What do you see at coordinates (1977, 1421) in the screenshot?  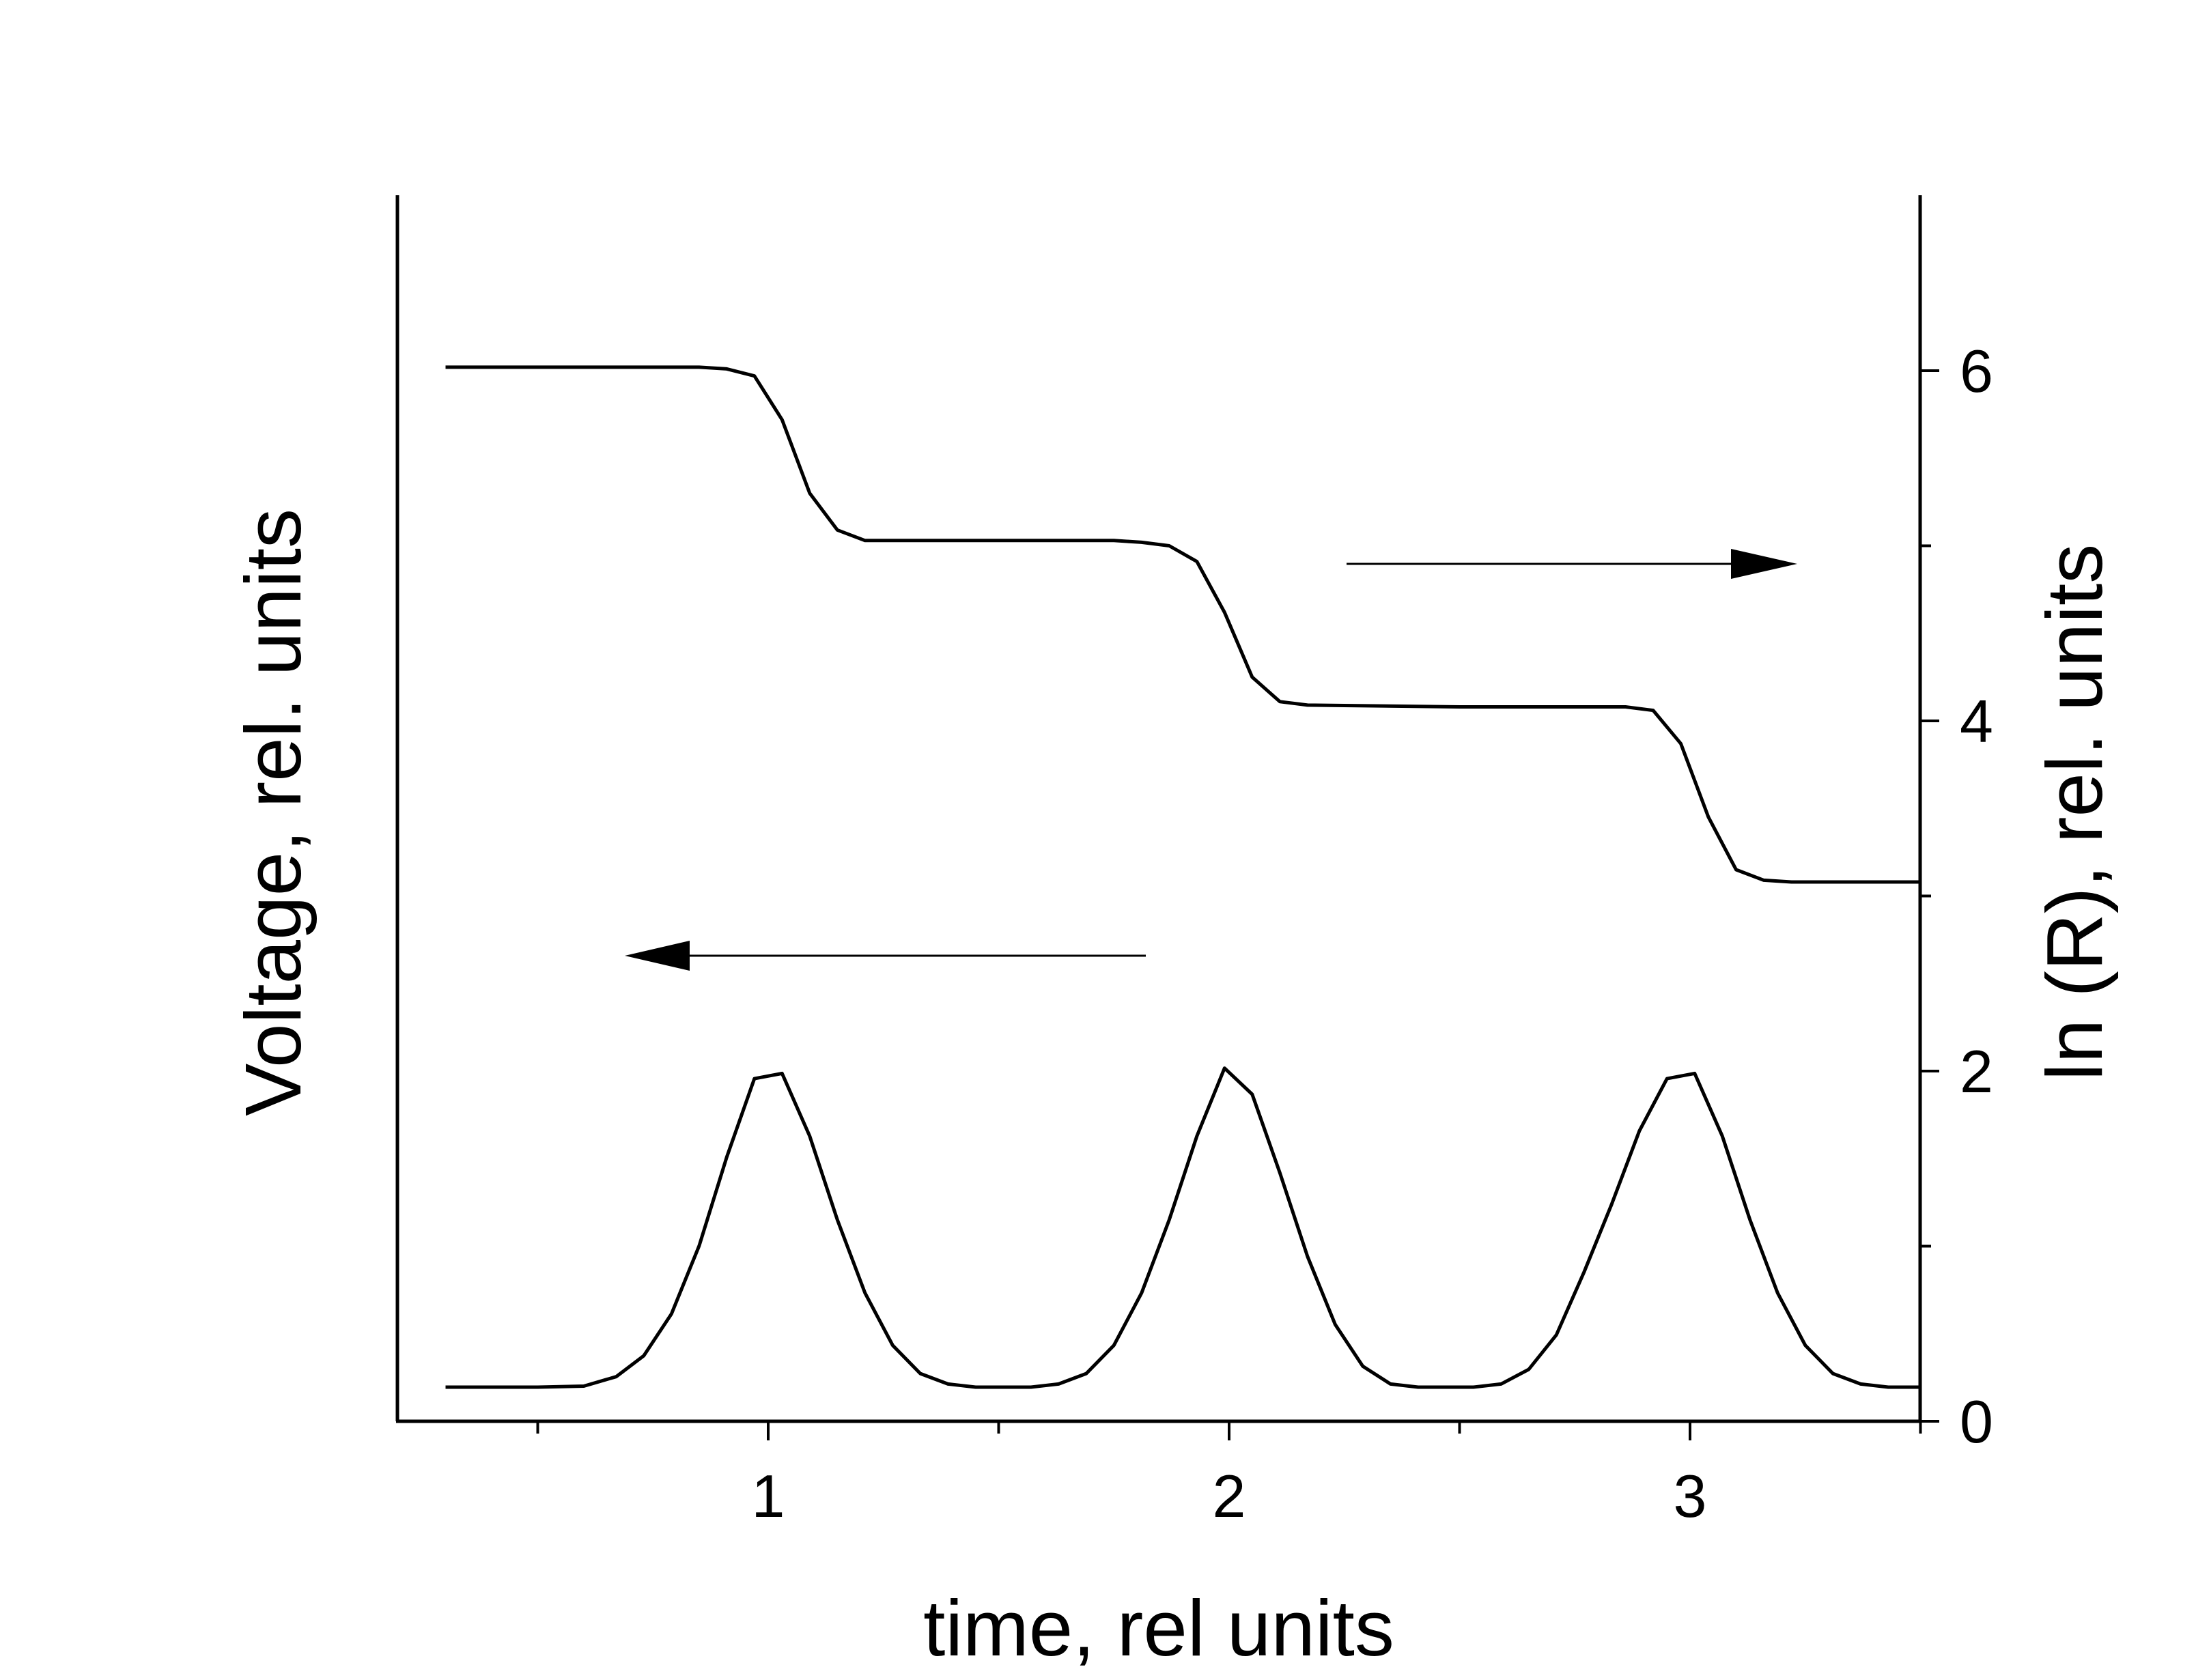 I see `right-y-tick-label: 0` at bounding box center [1977, 1421].